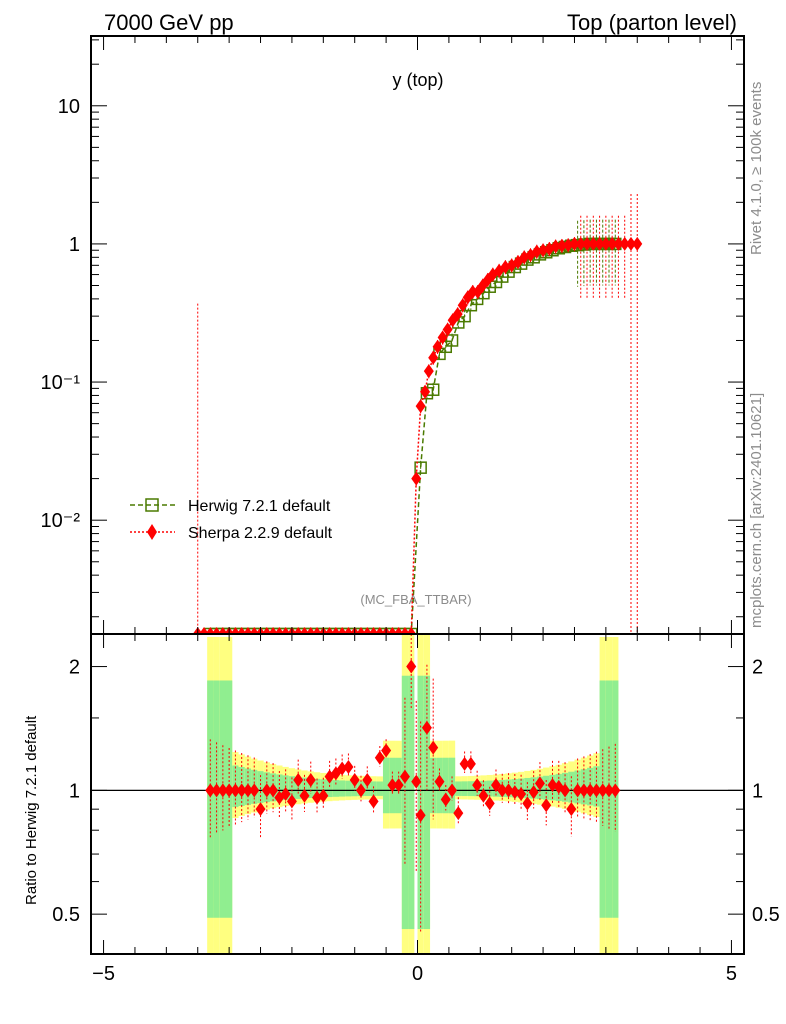  I want to click on legend-sherpa-marker, so click(152, 532).